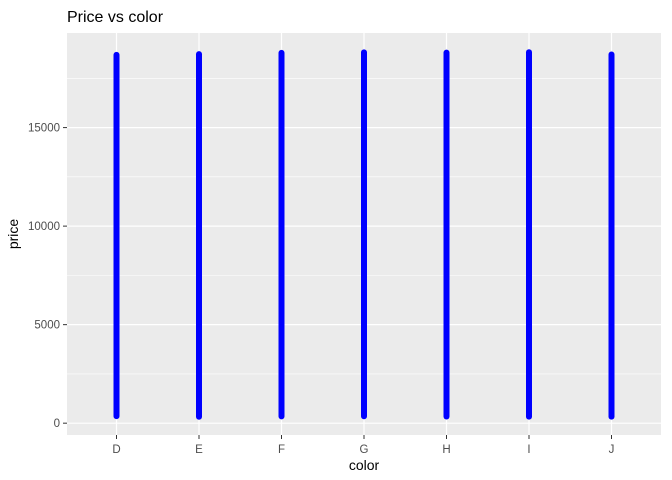 The height and width of the screenshot is (480, 672). Describe the element at coordinates (199, 450) in the screenshot. I see `x-tick-label: E` at that location.